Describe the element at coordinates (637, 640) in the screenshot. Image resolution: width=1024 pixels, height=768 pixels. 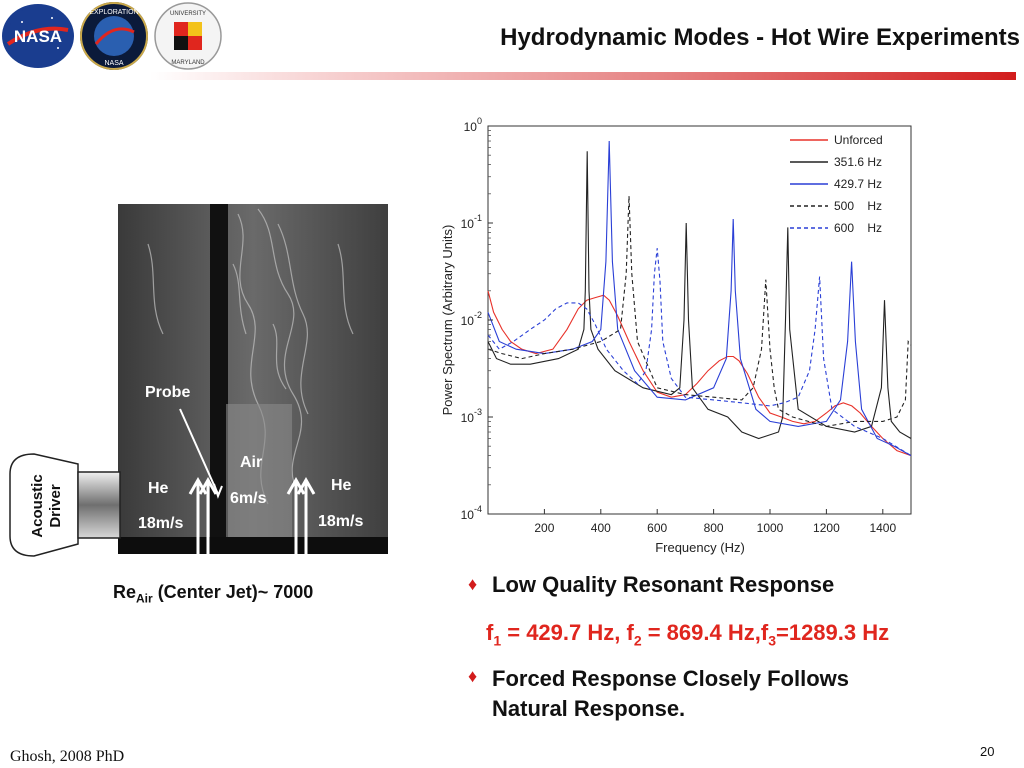
I see `f2-sub: 2` at that location.